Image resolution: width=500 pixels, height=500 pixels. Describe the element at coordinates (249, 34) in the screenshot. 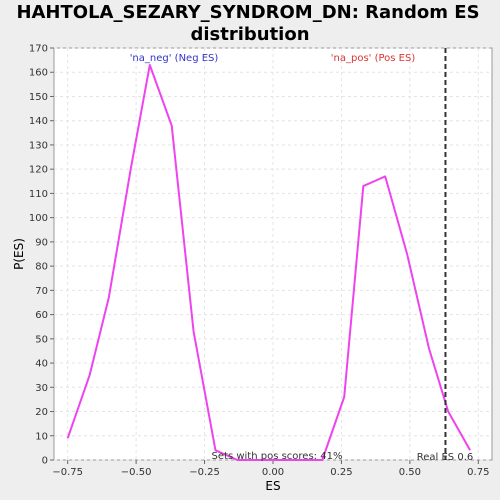

I see `chart-title-line2: distribution` at that location.